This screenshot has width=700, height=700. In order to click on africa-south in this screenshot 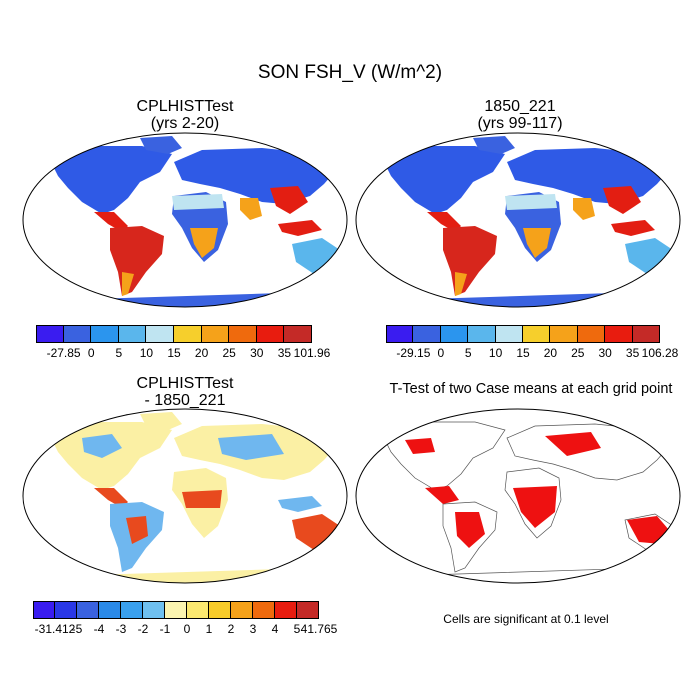, I will do `click(204, 243)`.